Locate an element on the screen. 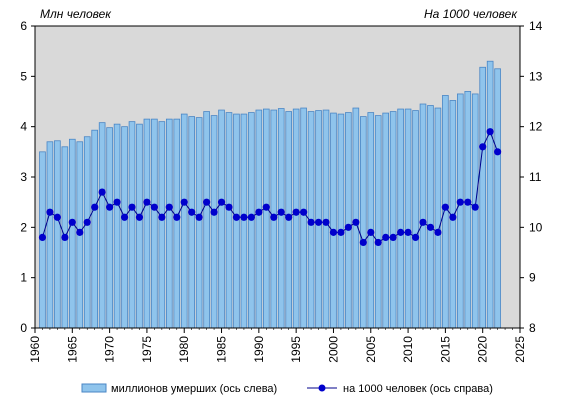 The image size is (577, 409). x-tick-label: 1975 is located at coordinates (147, 349).